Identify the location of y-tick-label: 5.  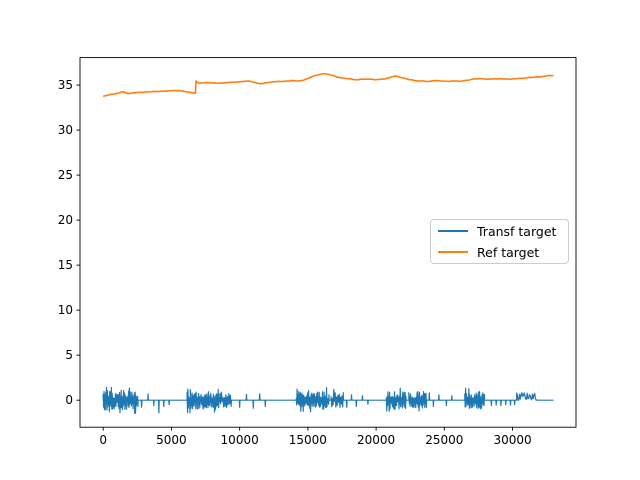
(69, 355).